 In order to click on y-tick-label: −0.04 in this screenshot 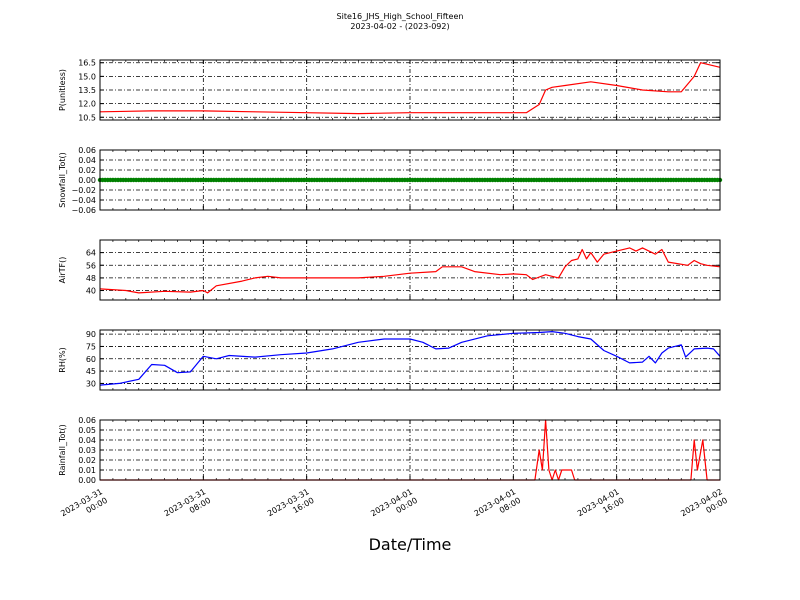, I will do `click(83, 200)`.